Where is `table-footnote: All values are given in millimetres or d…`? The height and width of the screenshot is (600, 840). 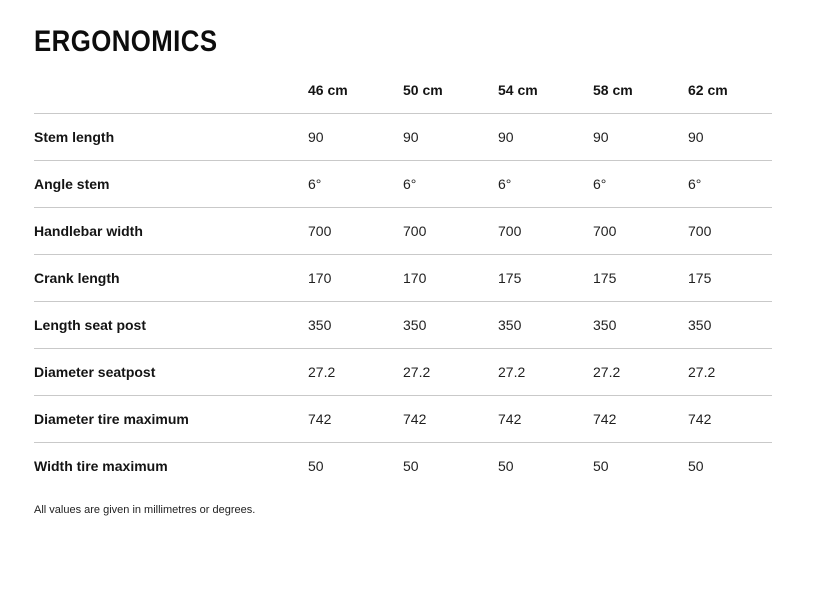 table-footnote: All values are given in millimetres or d… is located at coordinates (145, 510).